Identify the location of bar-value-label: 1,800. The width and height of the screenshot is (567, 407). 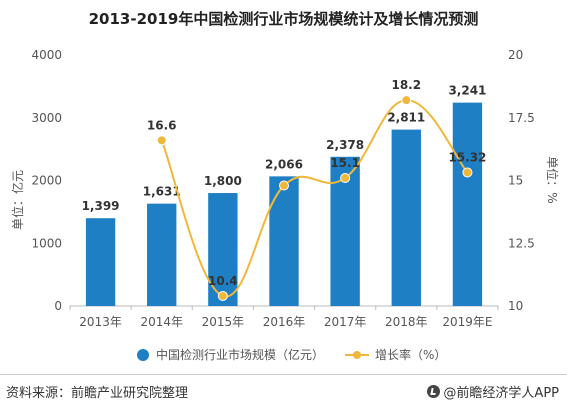
(223, 181).